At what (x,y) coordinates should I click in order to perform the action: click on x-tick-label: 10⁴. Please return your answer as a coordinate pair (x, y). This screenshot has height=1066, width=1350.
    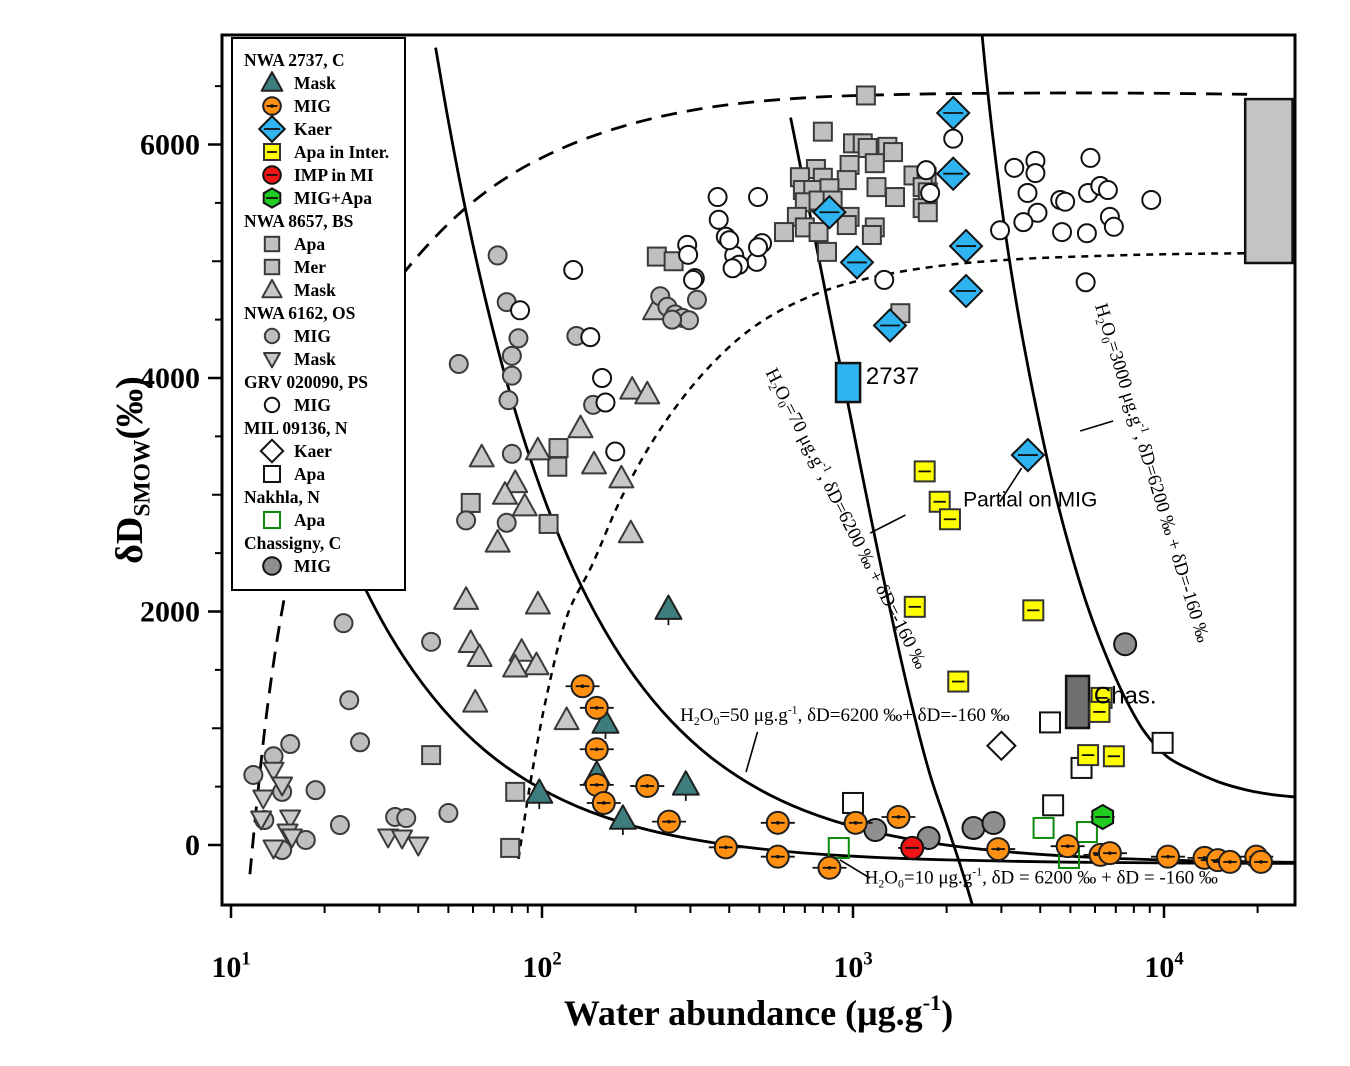
    Looking at the image, I should click on (1163, 966).